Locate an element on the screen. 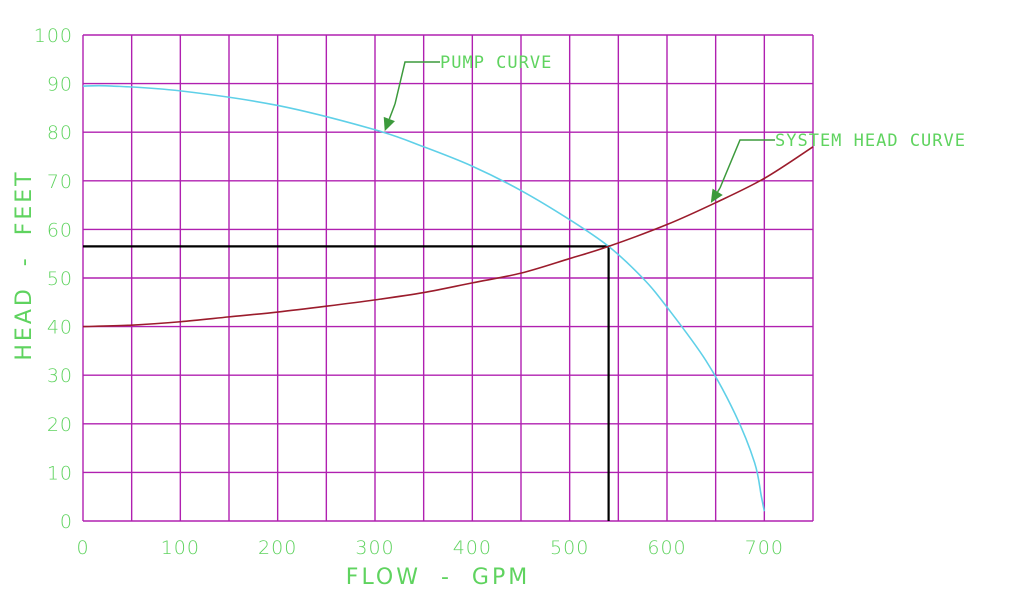 The width and height of the screenshot is (1034, 590). x-tick-label: 600 is located at coordinates (666, 548).